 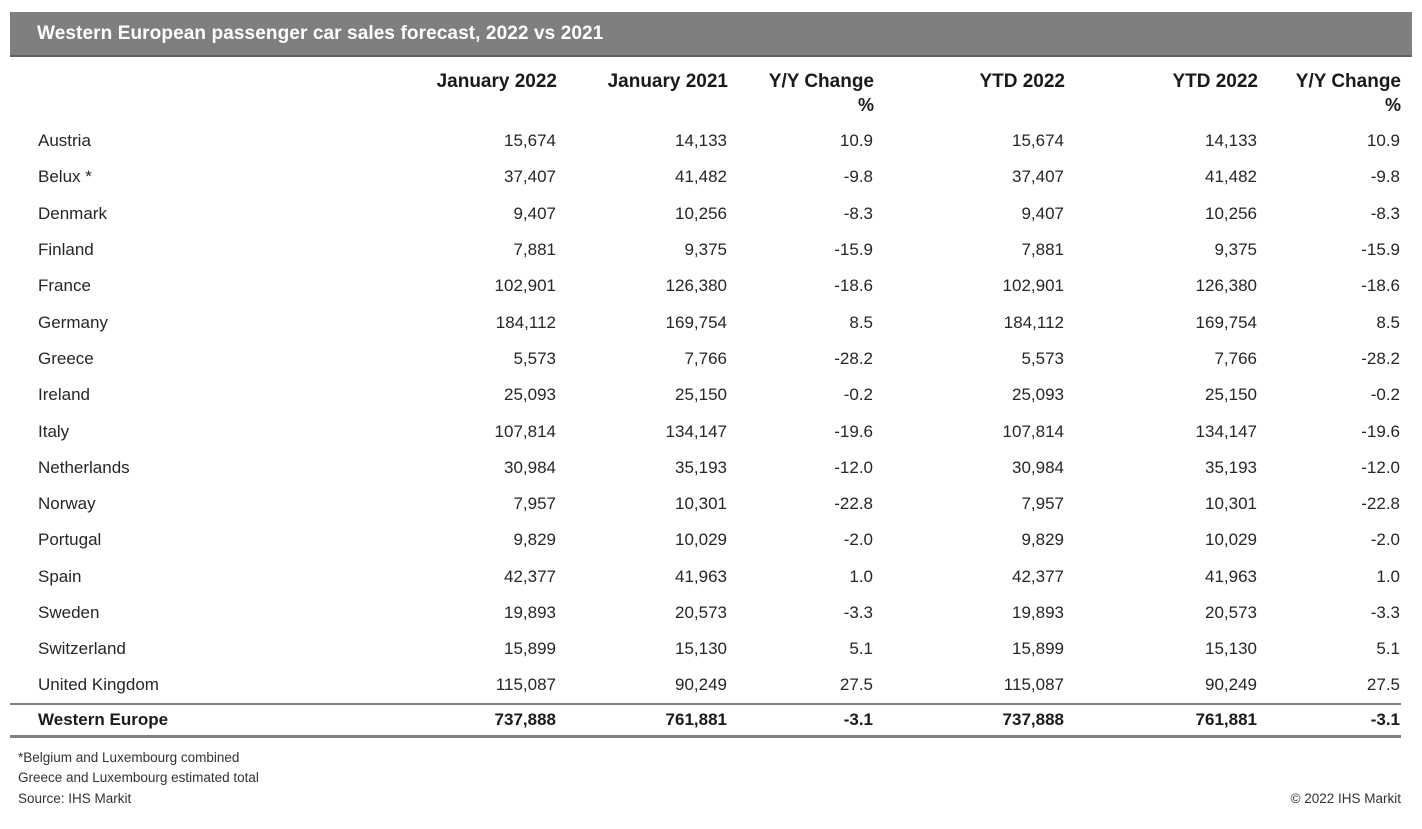 What do you see at coordinates (1329, 90) in the screenshot?
I see `header-ytd-yy-change: Y/Y Change %` at bounding box center [1329, 90].